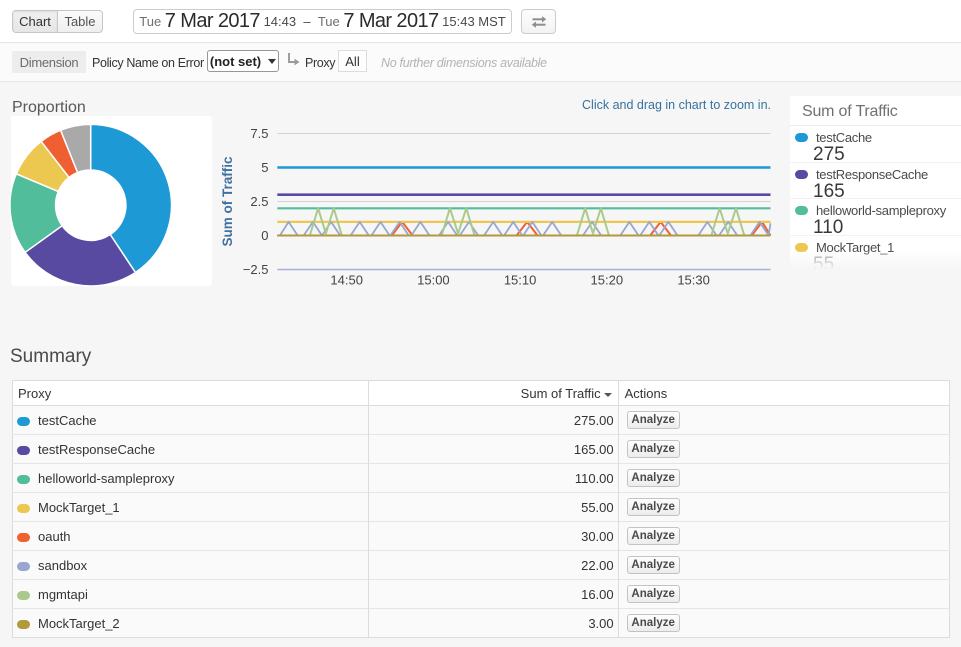 Image resolution: width=961 pixels, height=647 pixels. What do you see at coordinates (264, 167) in the screenshot?
I see `svg-text: 5` at bounding box center [264, 167].